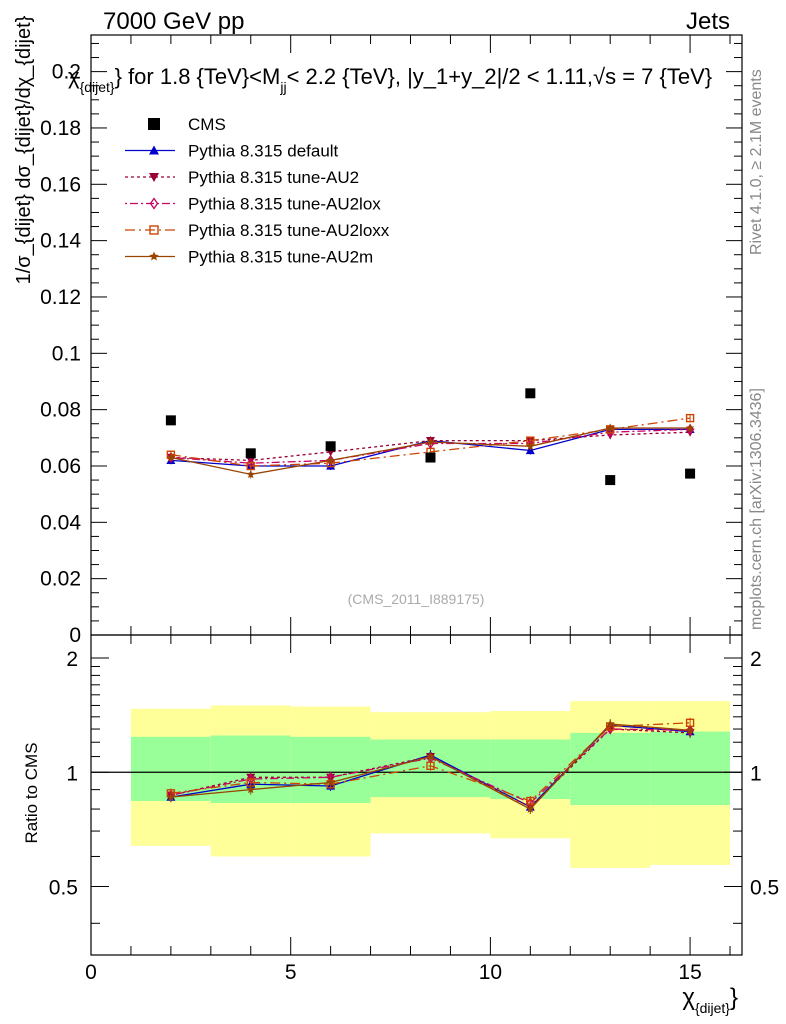 The image size is (786, 1024). Describe the element at coordinates (440, 76) in the screenshot. I see `title-text-b: < 2.2 {TeV}, |y_1+y_2|/2 < 1.11,` at that location.